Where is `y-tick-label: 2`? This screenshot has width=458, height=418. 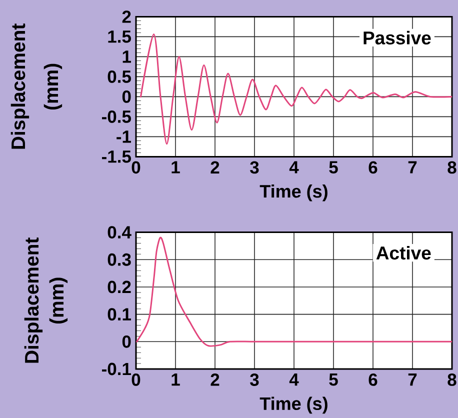
y-tick-label: 2 is located at coordinates (126, 16).